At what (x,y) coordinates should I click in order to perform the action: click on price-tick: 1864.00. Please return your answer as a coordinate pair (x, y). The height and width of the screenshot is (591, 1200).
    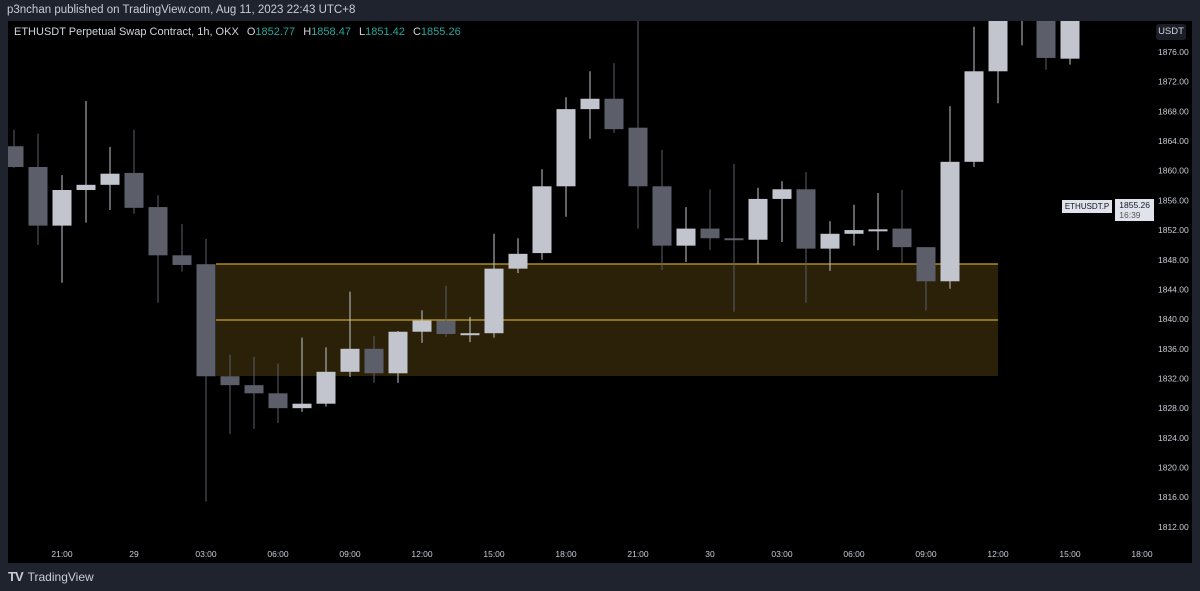
    Looking at the image, I should click on (1173, 141).